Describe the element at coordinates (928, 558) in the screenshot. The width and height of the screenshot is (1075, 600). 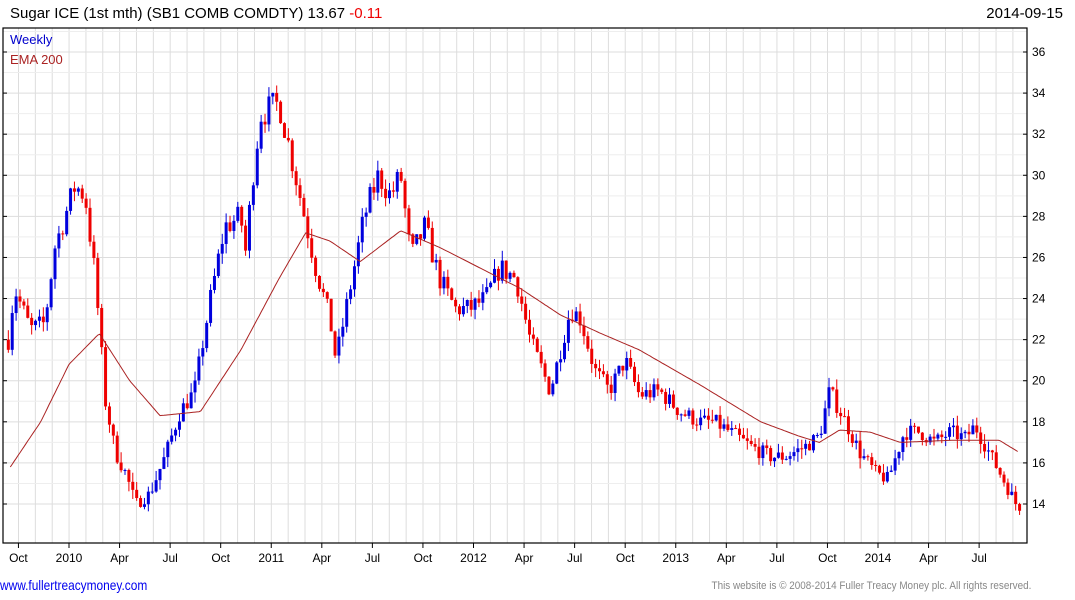
I see `x-tick-label: Apr` at that location.